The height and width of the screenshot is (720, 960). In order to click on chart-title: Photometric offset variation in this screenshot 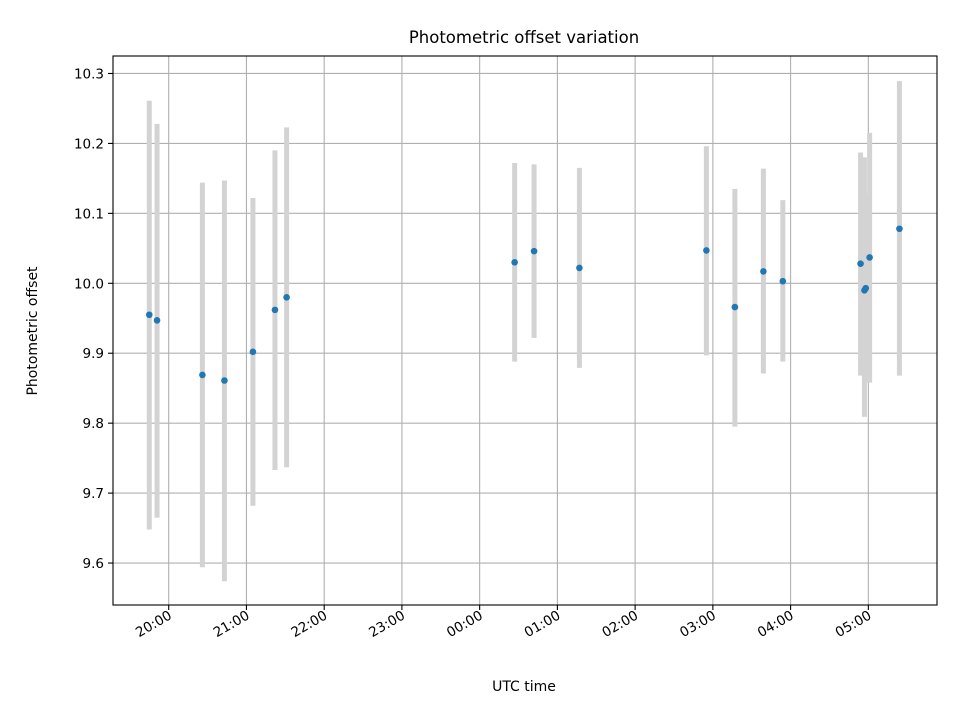, I will do `click(524, 37)`.